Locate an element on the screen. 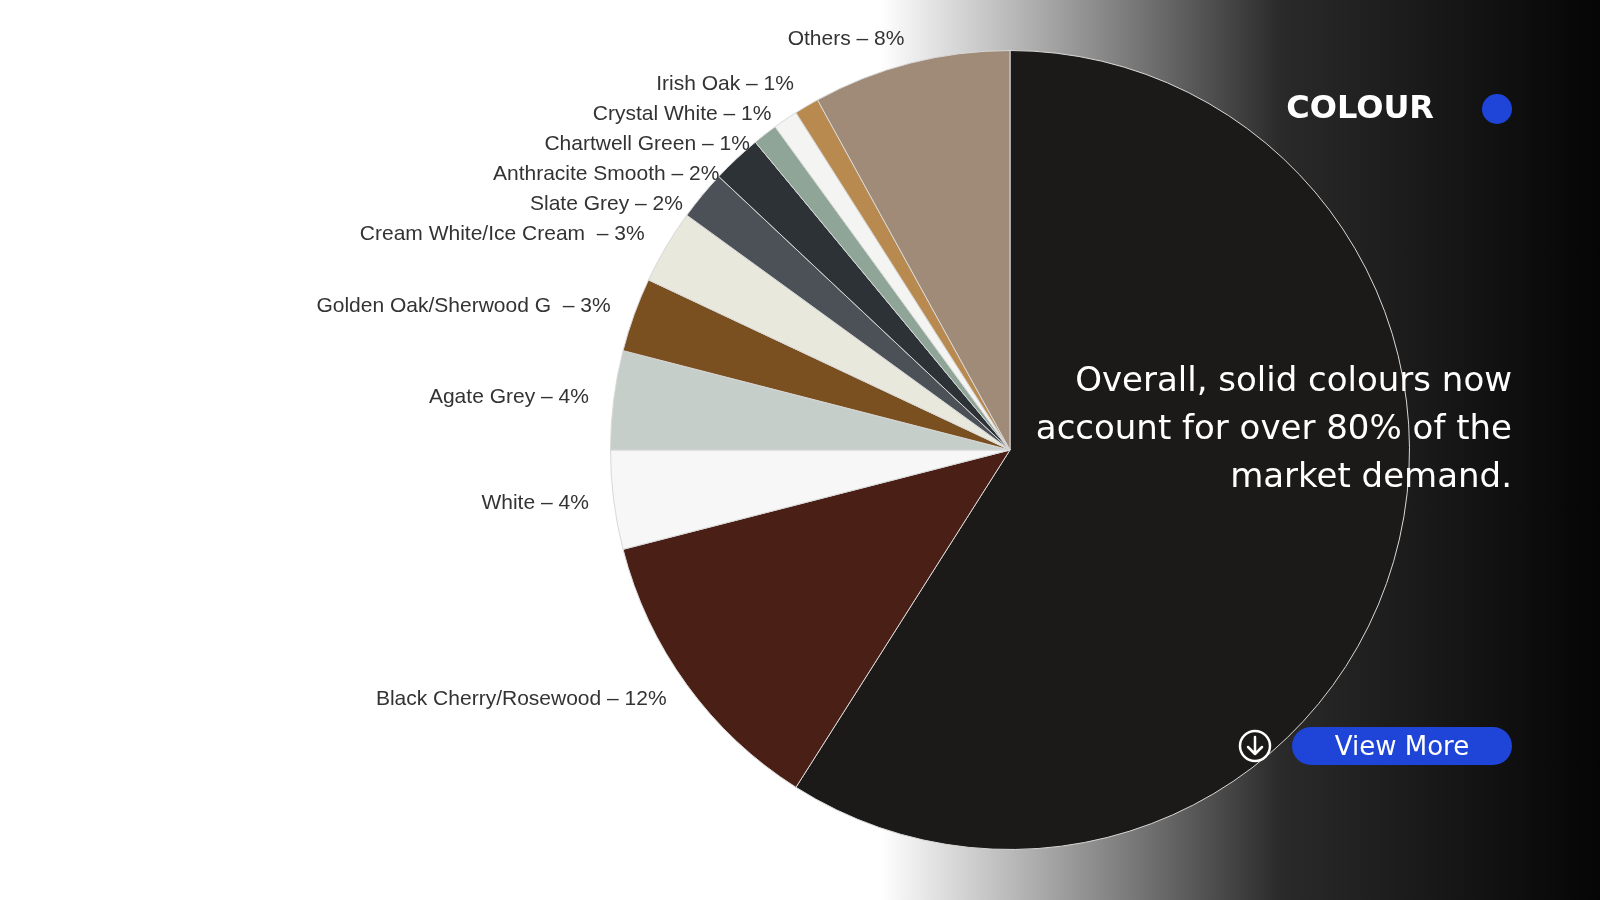 The height and width of the screenshot is (900, 1600). slice-label: Slate Grey – 2% is located at coordinates (606, 203).